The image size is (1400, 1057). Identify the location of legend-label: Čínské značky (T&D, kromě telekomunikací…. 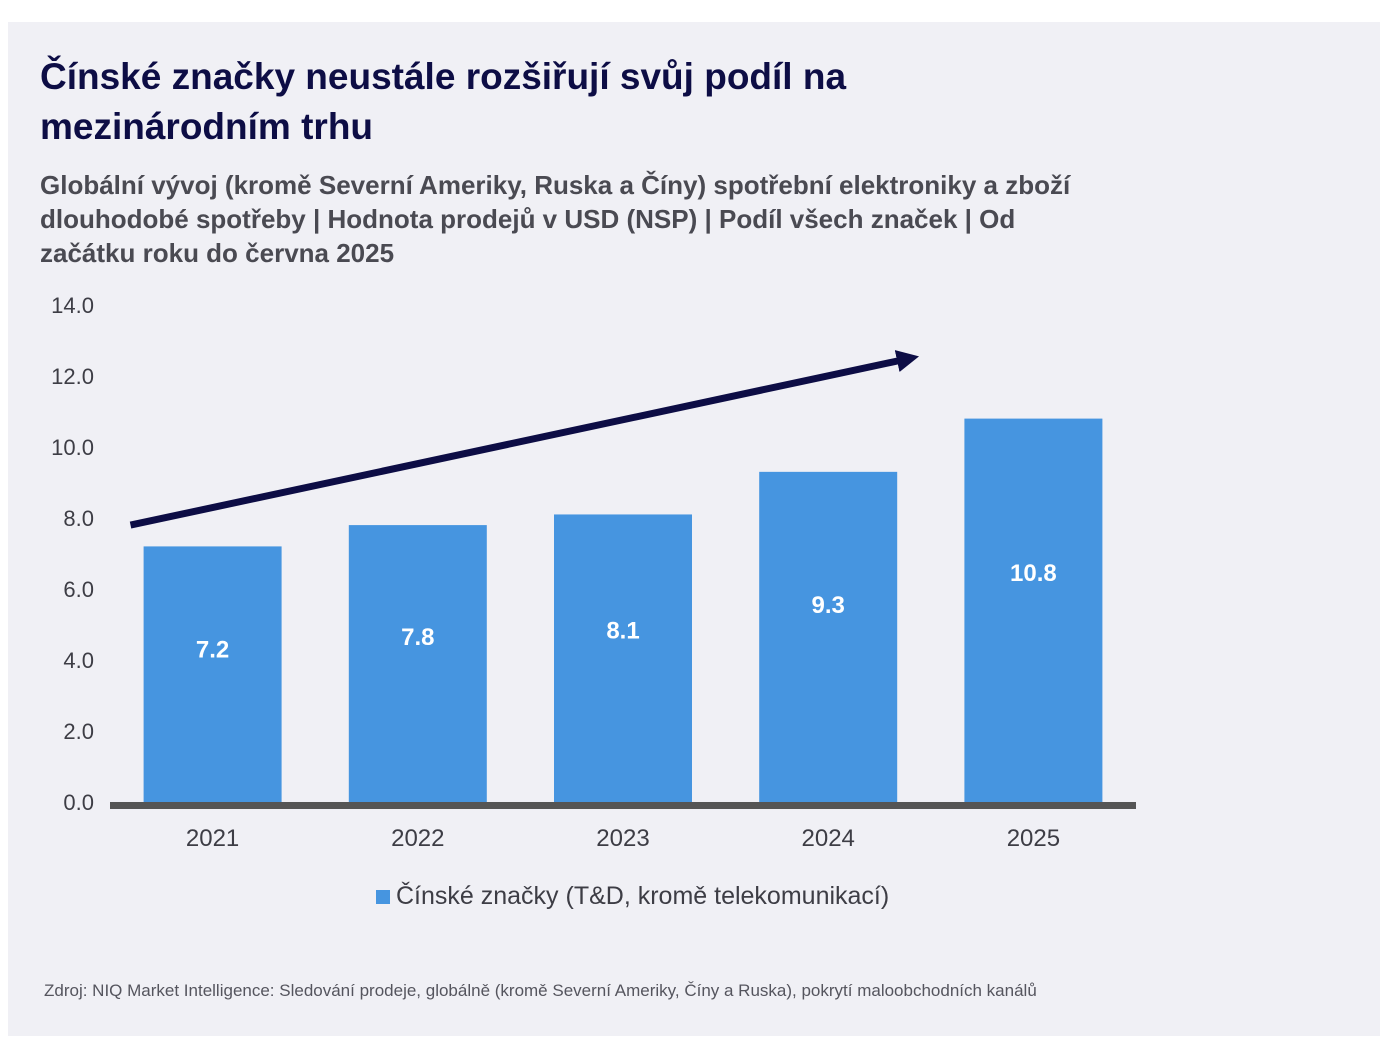
(643, 896).